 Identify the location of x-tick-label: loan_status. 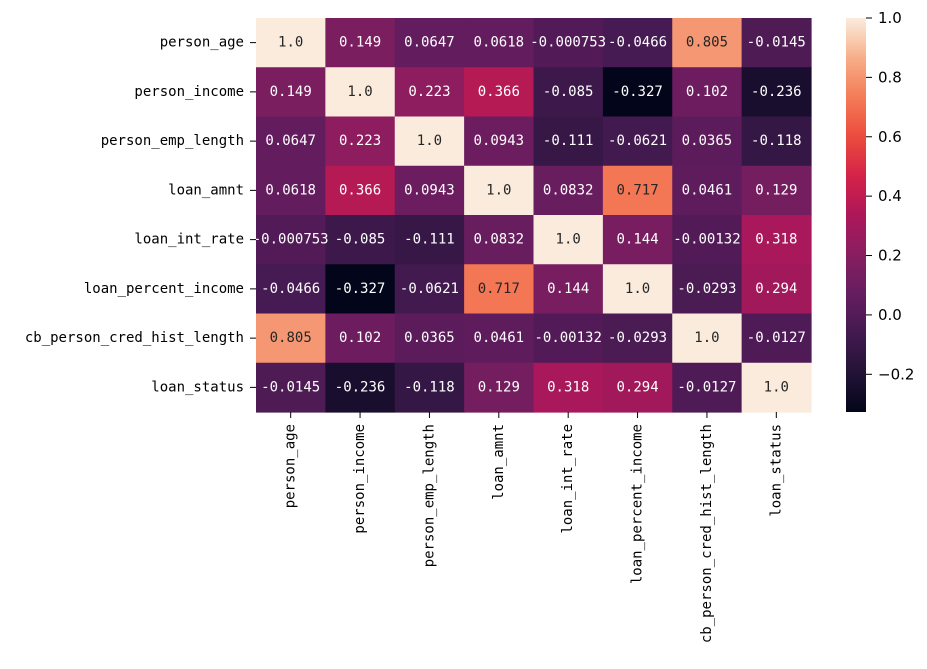
(776, 470).